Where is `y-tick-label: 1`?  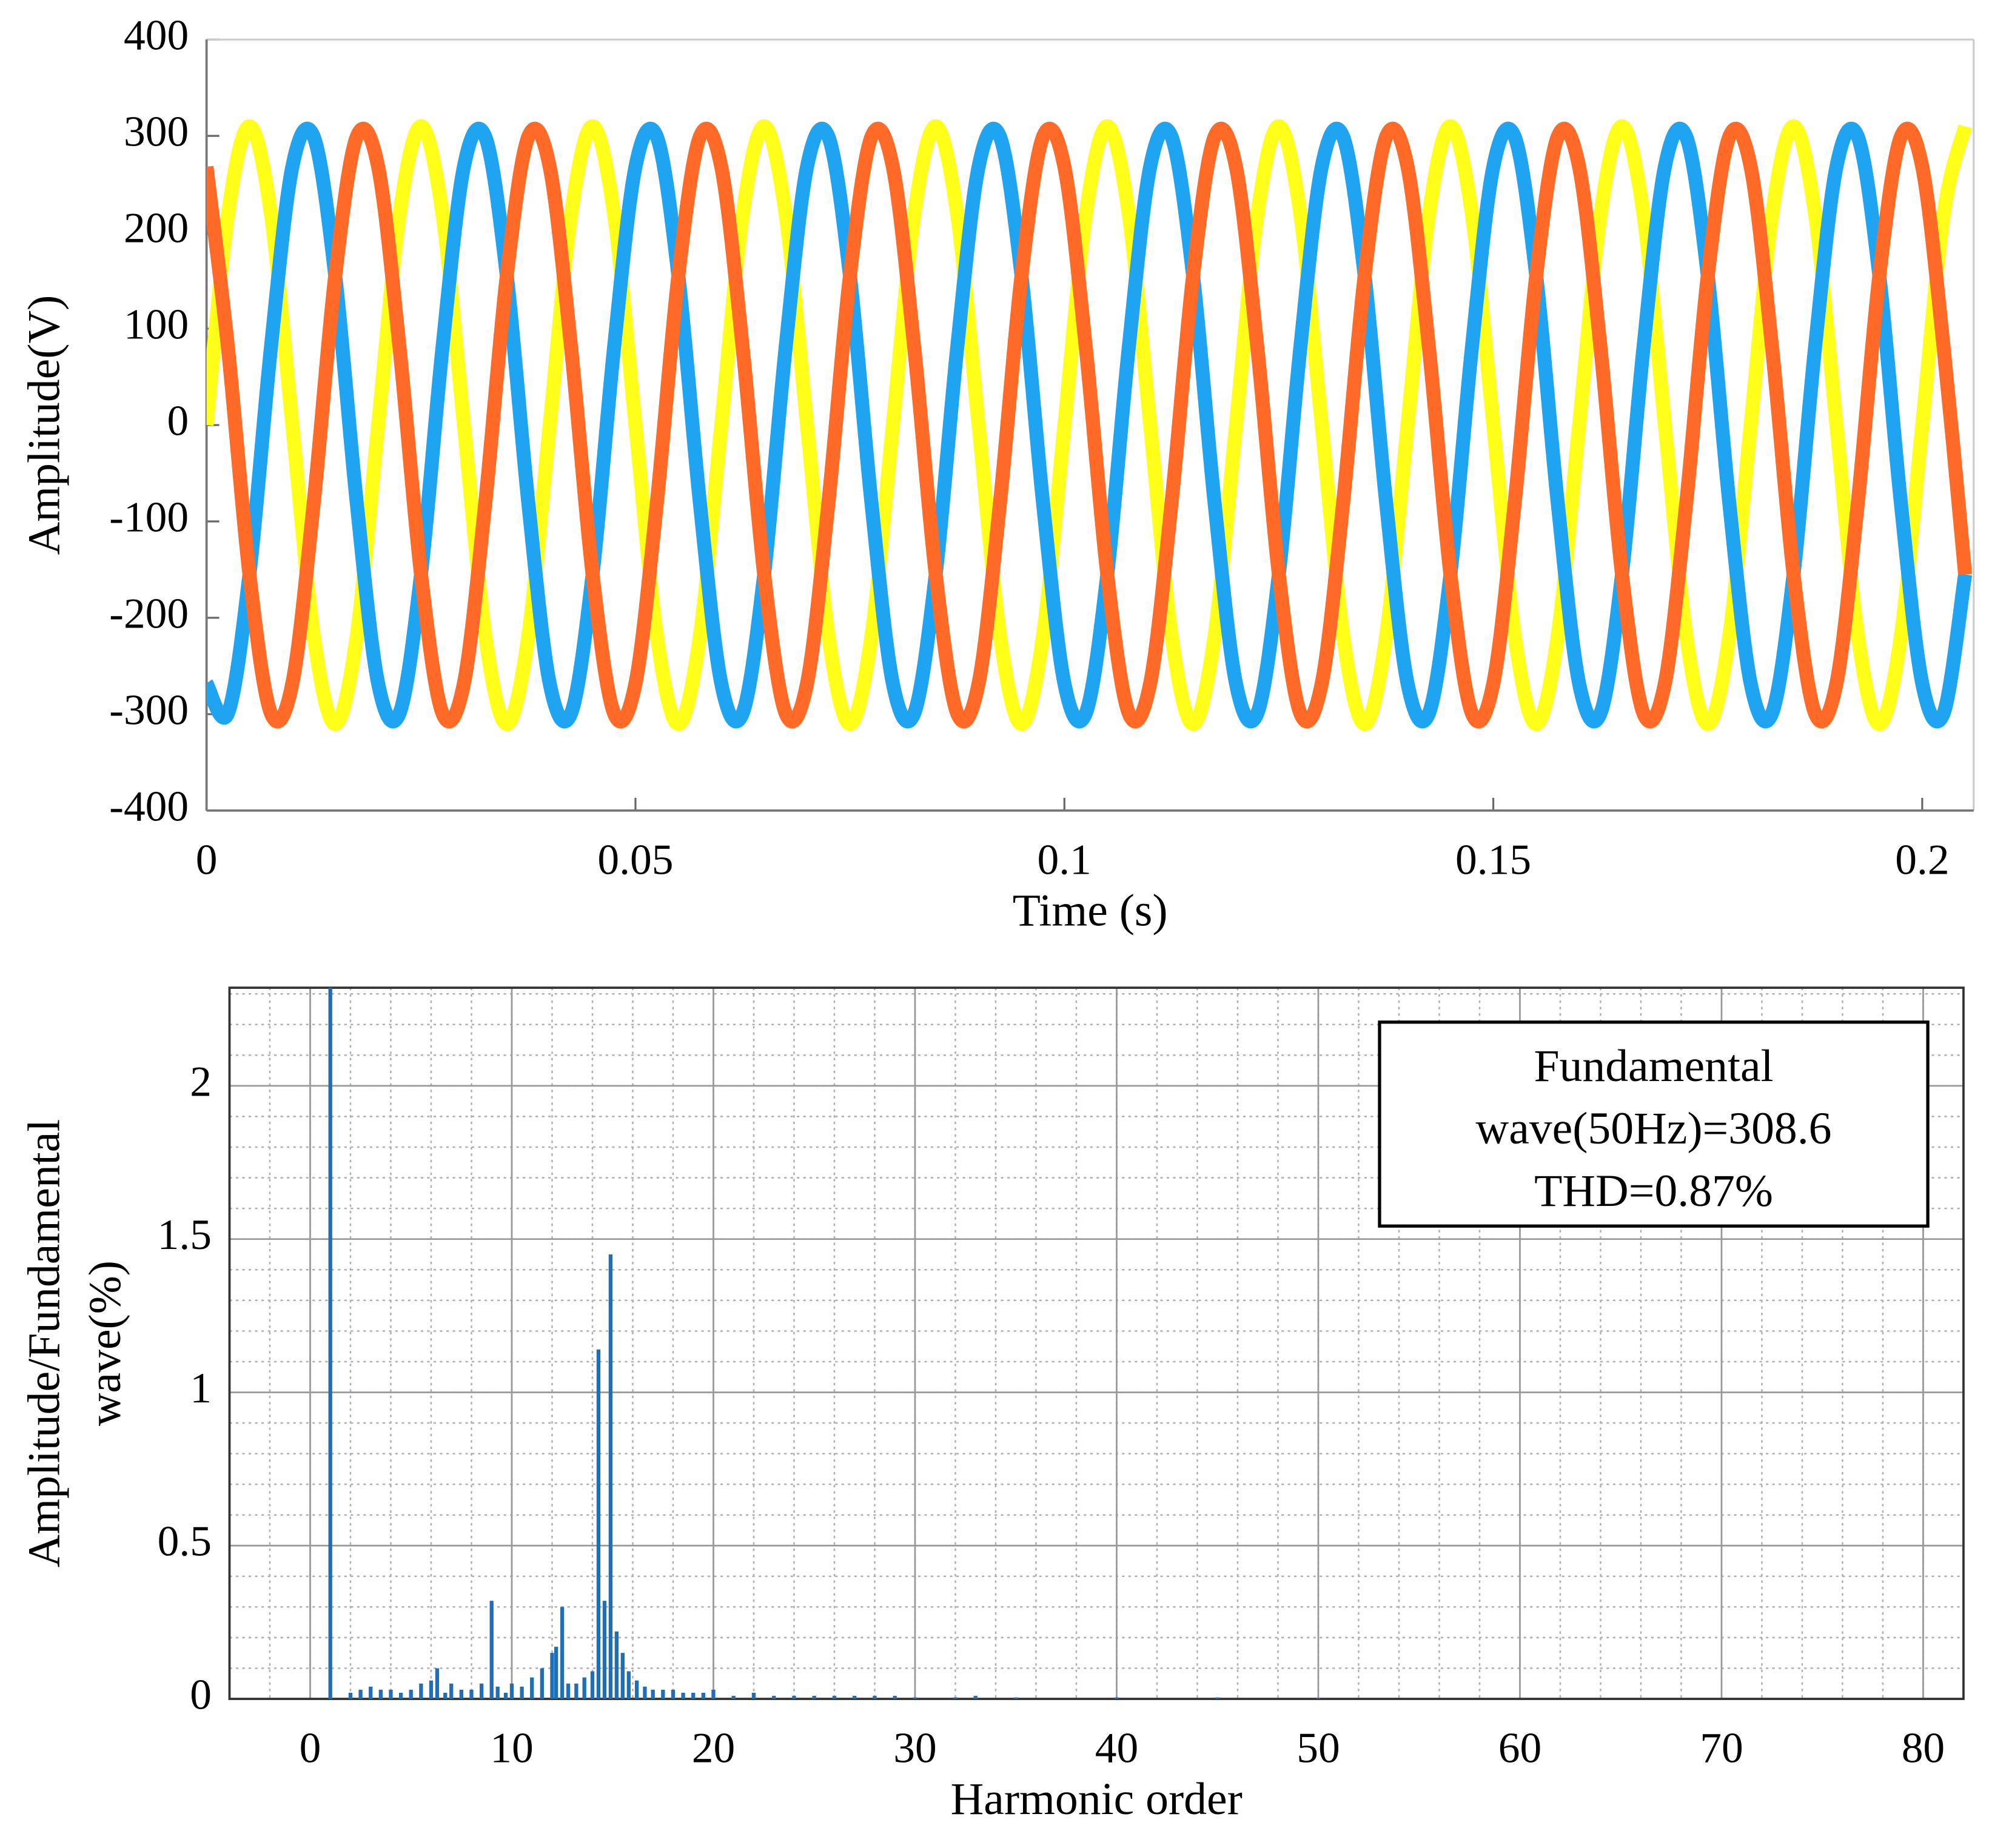 y-tick-label: 1 is located at coordinates (201, 1388).